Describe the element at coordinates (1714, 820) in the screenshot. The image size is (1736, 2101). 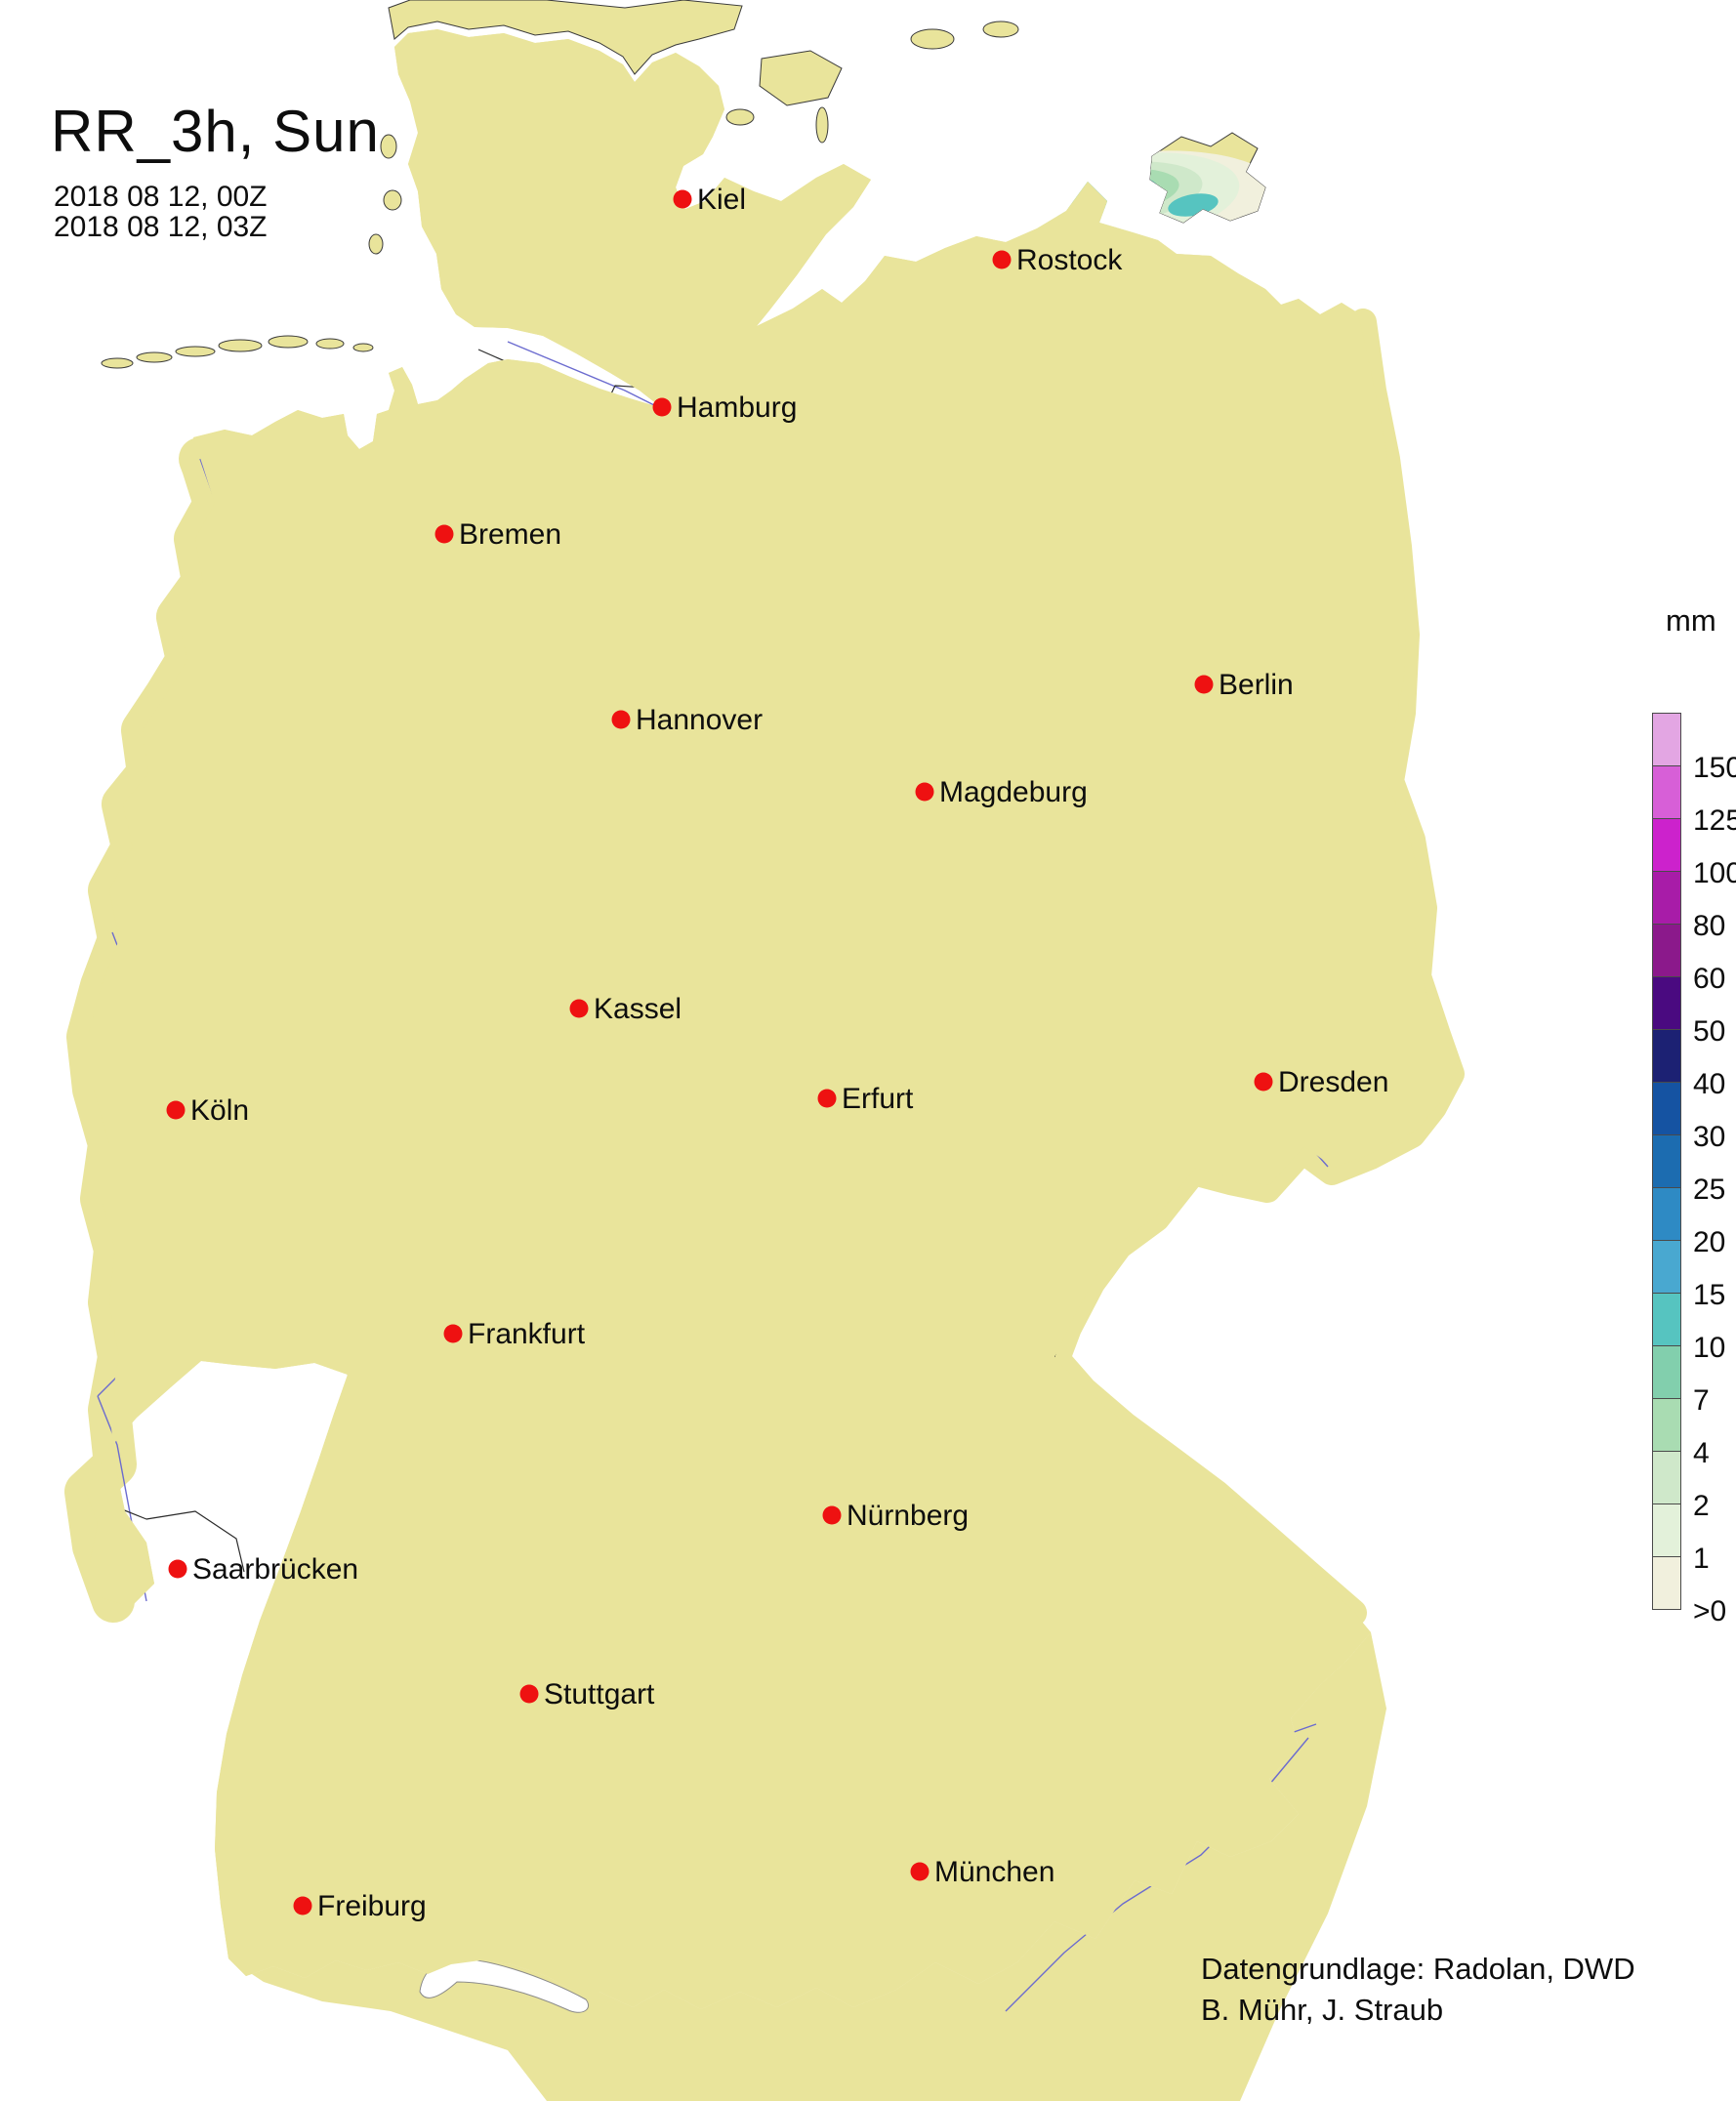
I see `legend-label: 125` at that location.